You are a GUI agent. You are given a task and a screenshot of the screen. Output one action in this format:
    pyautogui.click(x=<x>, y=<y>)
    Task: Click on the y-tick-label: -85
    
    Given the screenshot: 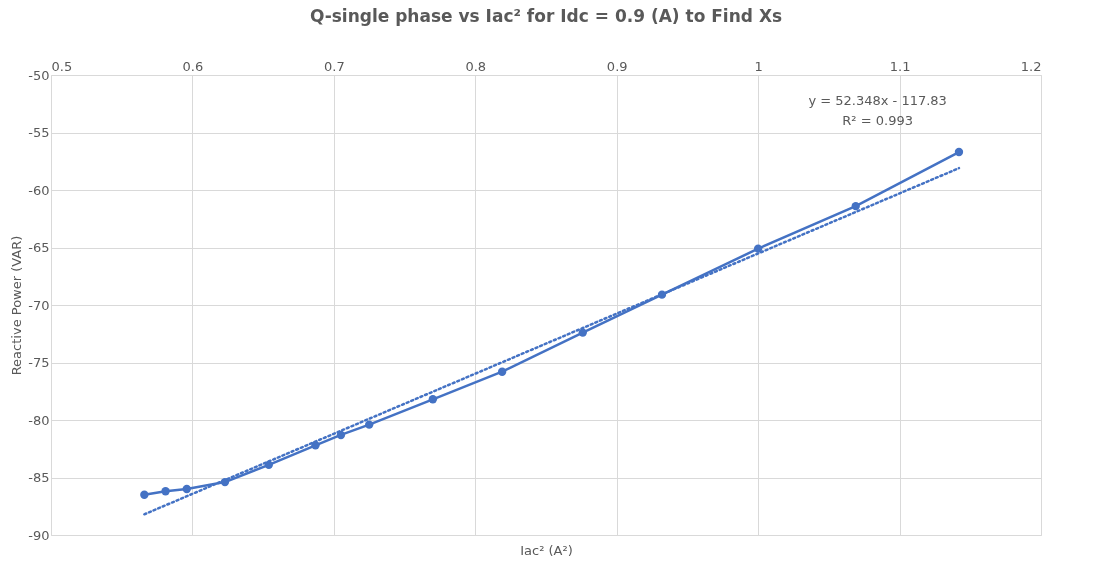 What is the action you would take?
    pyautogui.click(x=39, y=477)
    